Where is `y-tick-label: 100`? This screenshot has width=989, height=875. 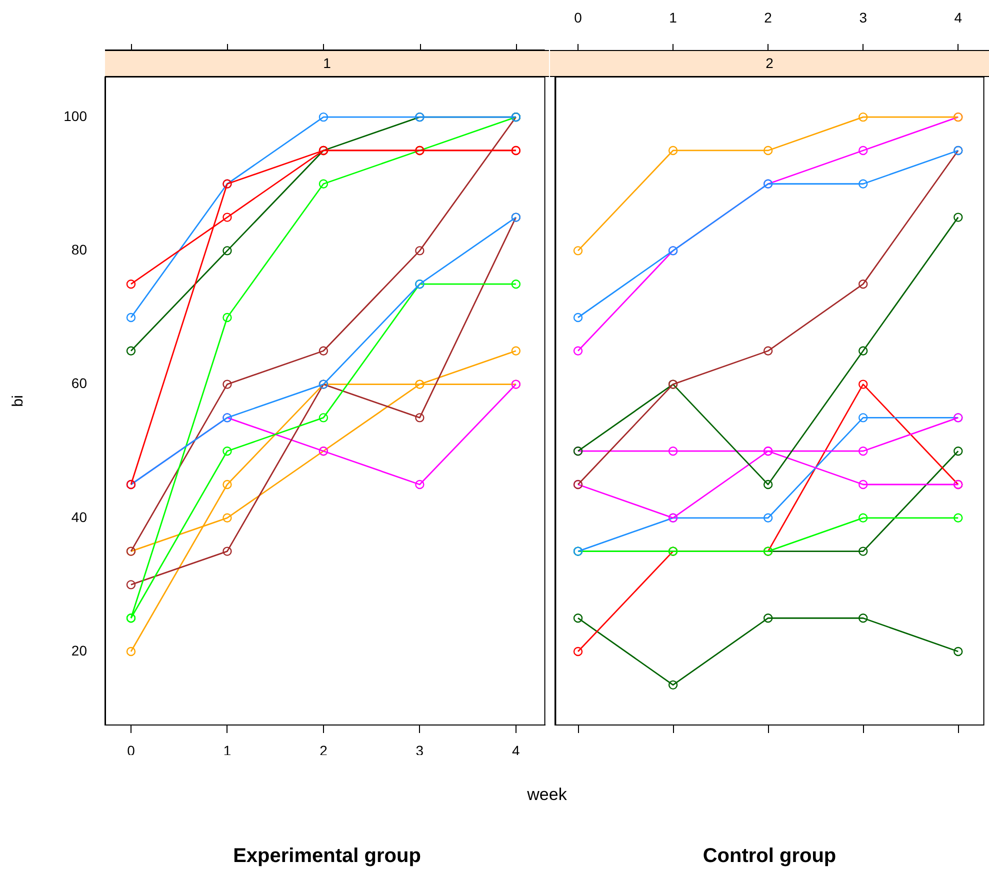 y-tick-label: 100 is located at coordinates (76, 116).